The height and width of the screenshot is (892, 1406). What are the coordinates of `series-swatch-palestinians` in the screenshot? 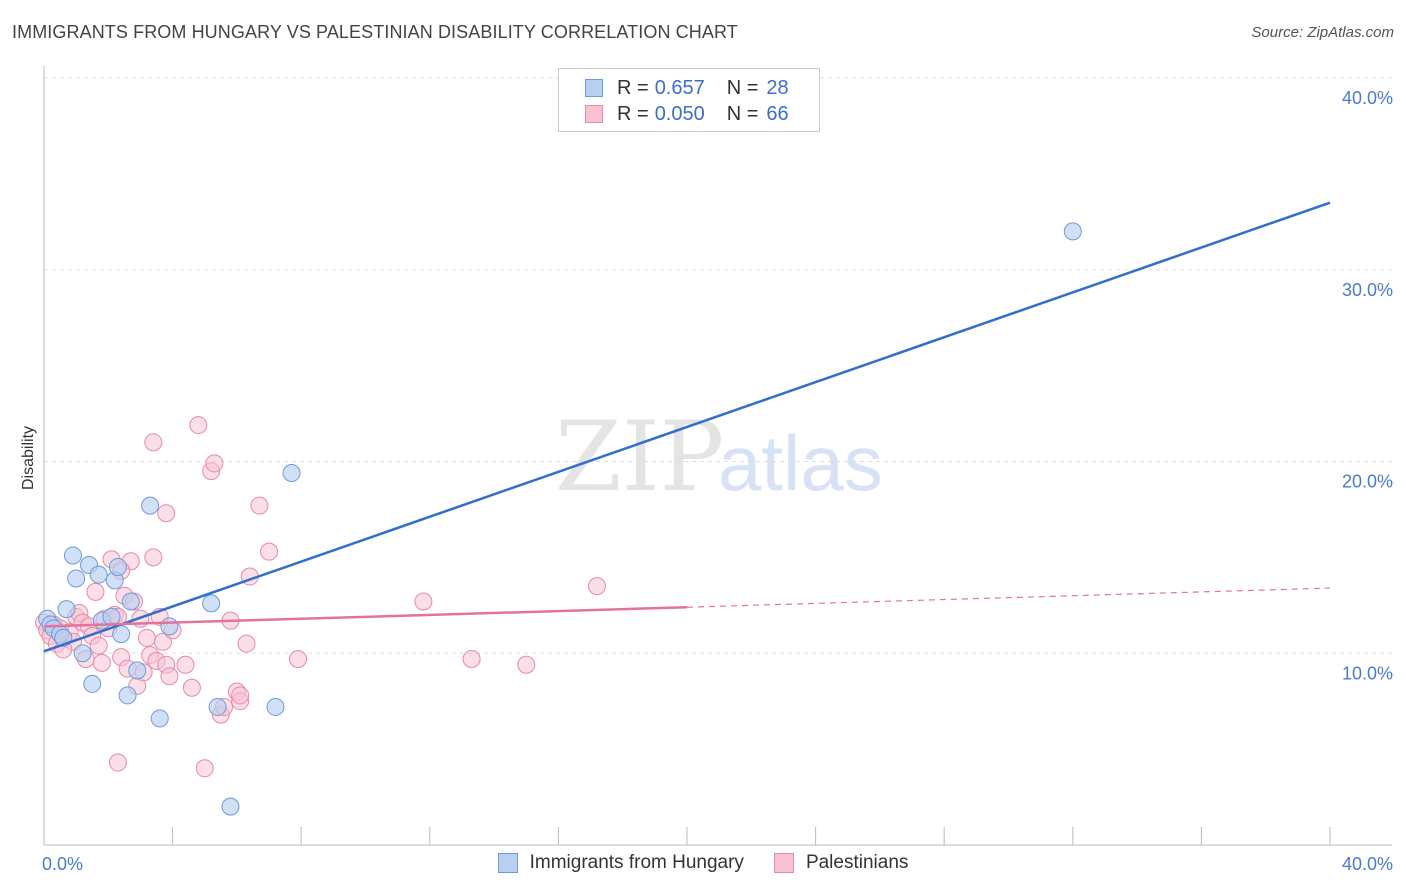 It's located at (783, 863).